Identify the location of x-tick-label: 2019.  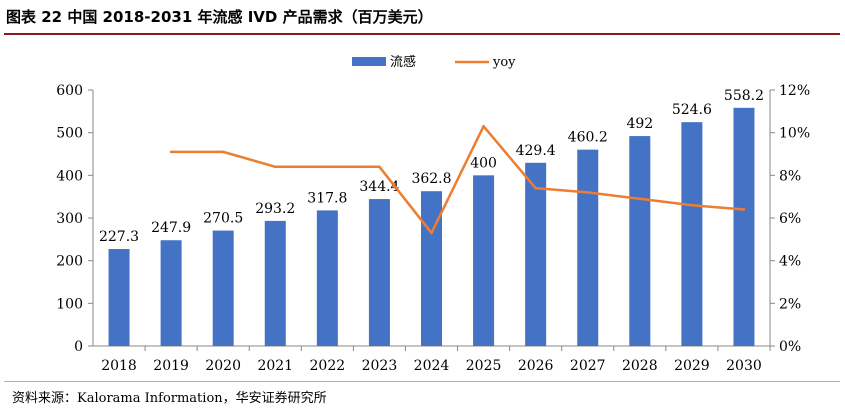
(171, 366).